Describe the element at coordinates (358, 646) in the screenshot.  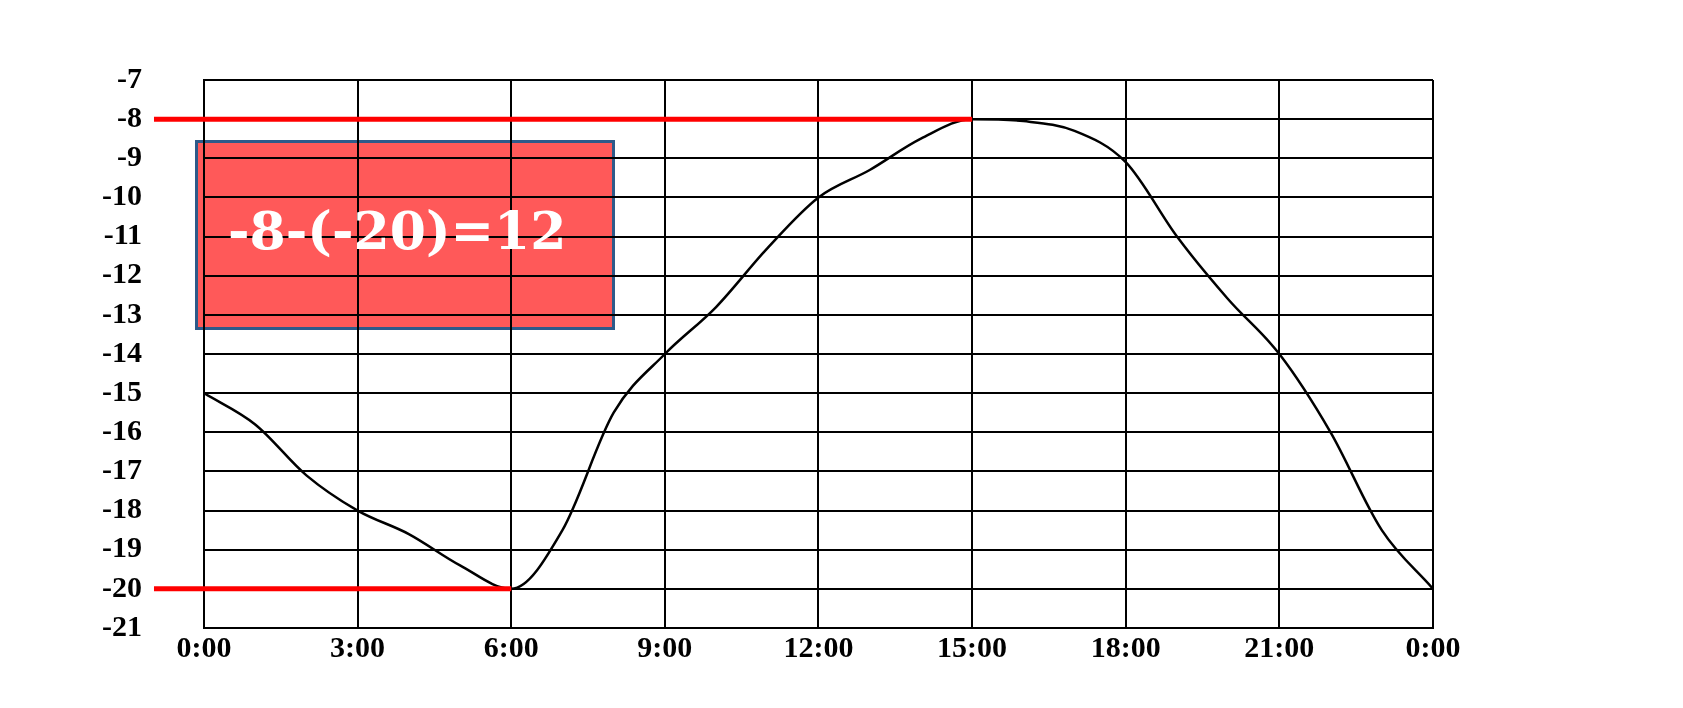
I see `x-tick-label: 3:00` at that location.